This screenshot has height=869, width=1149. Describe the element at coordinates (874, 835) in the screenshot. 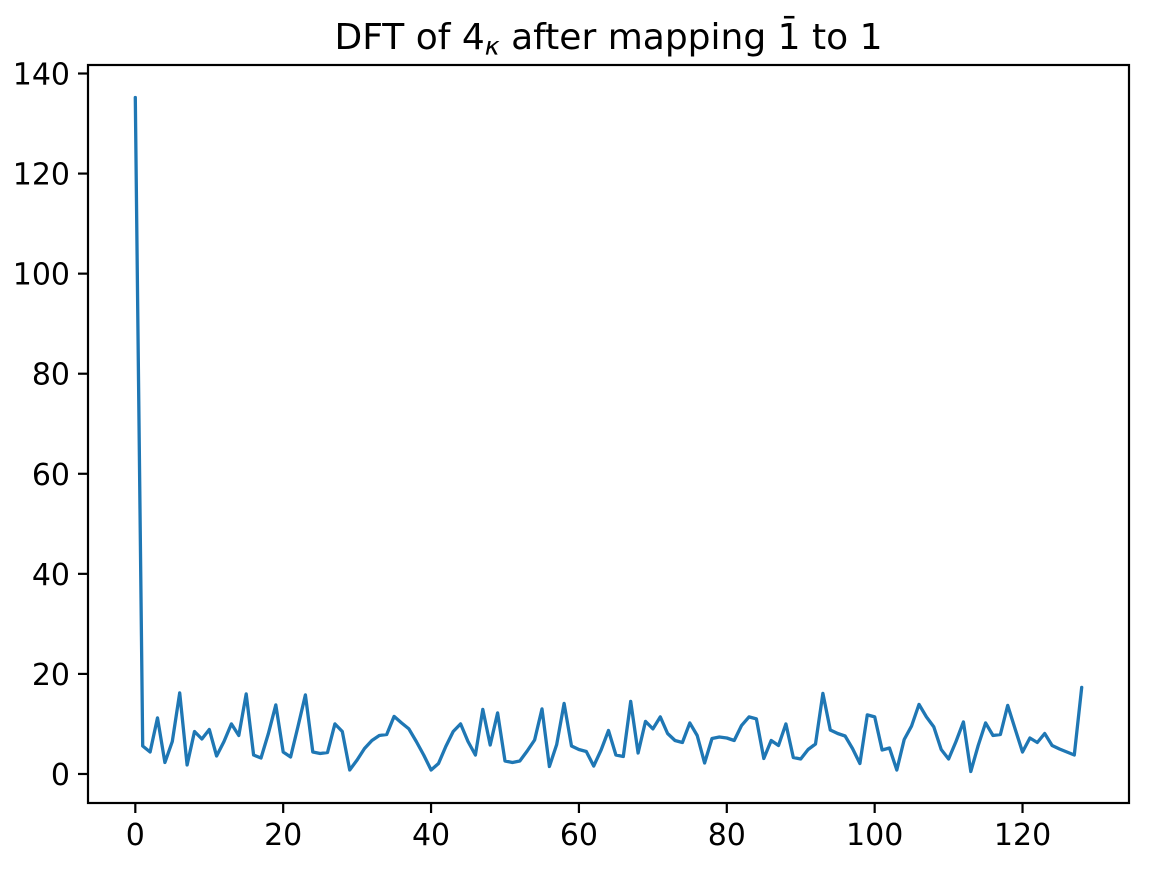

I see `x-tick-label: 100` at that location.